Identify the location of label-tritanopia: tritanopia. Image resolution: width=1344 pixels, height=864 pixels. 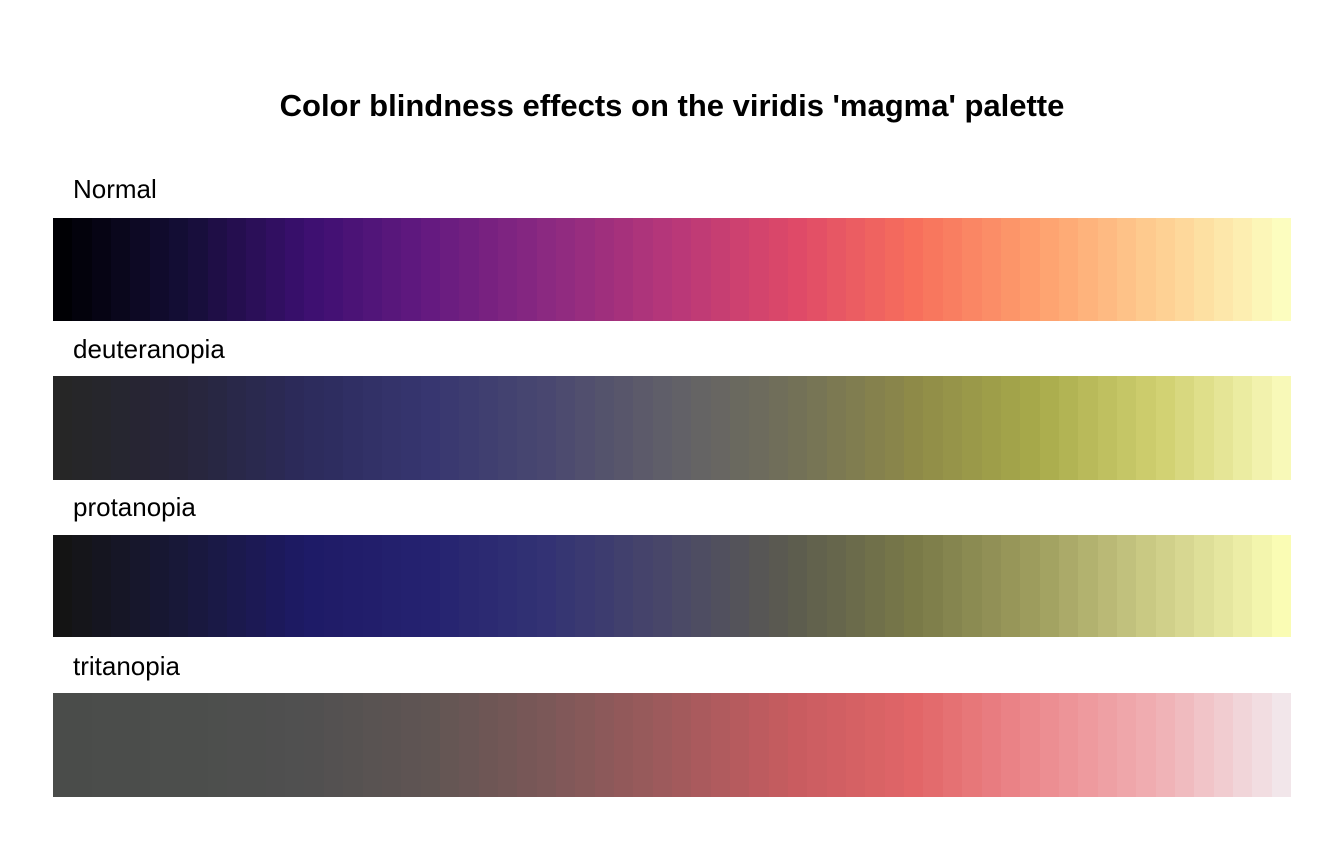
(126, 666).